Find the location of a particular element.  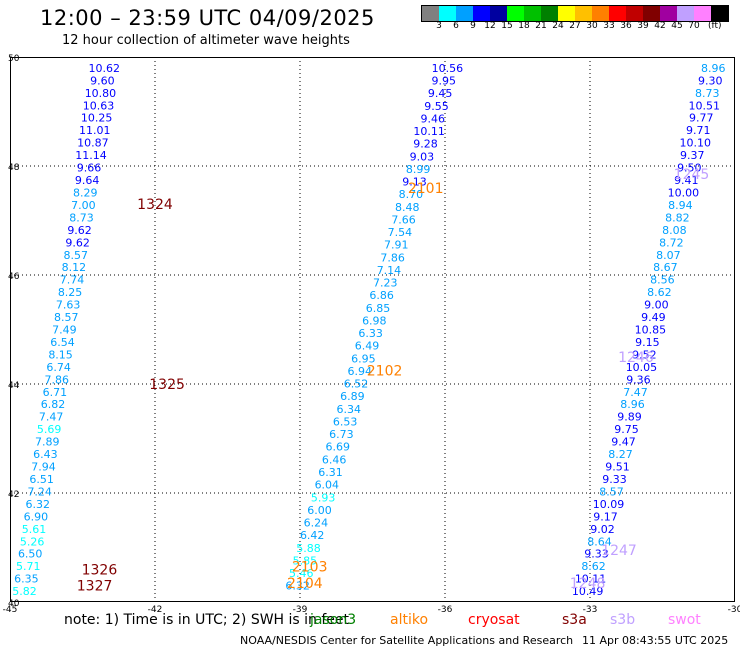

wave-height-label: 6.69 is located at coordinates (338, 447).